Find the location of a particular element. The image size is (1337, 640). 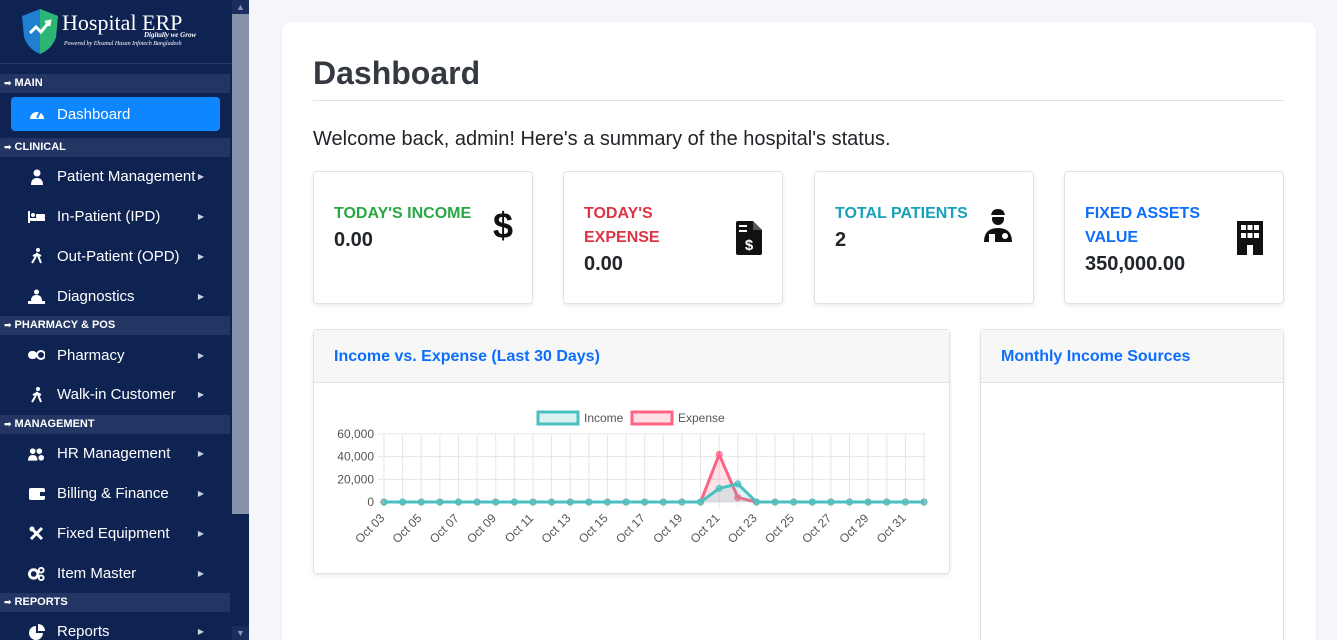

bed-icon is located at coordinates (36, 216).